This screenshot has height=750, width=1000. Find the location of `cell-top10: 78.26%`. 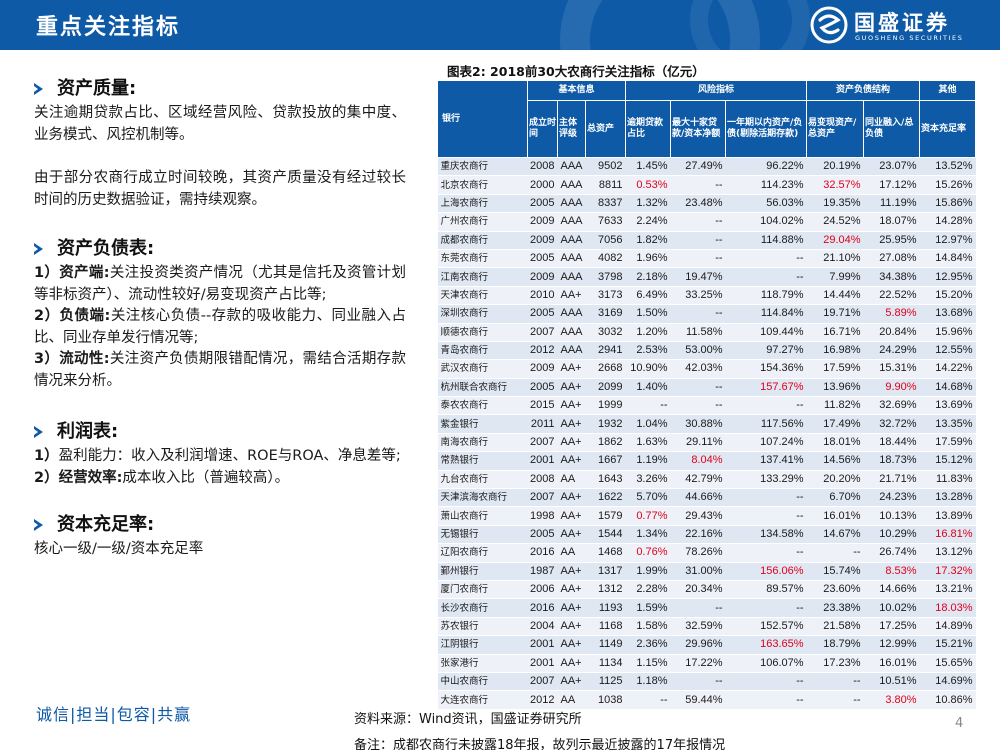

cell-top10: 78.26% is located at coordinates (698, 553).